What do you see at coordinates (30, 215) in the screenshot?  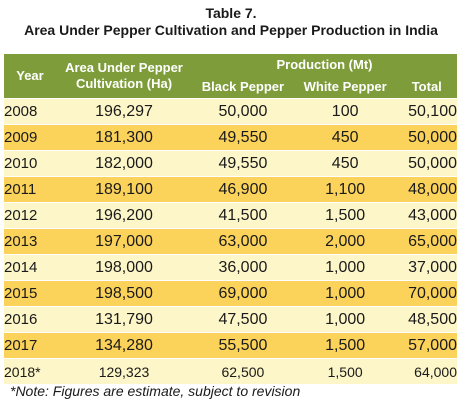 I see `cell-year: 2012` at bounding box center [30, 215].